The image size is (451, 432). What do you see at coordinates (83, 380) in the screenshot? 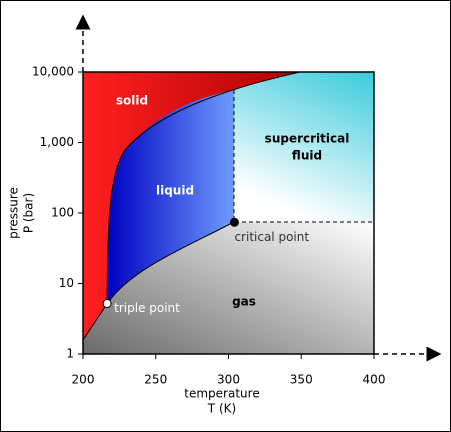
I see `x-tick-label: 200` at bounding box center [83, 380].